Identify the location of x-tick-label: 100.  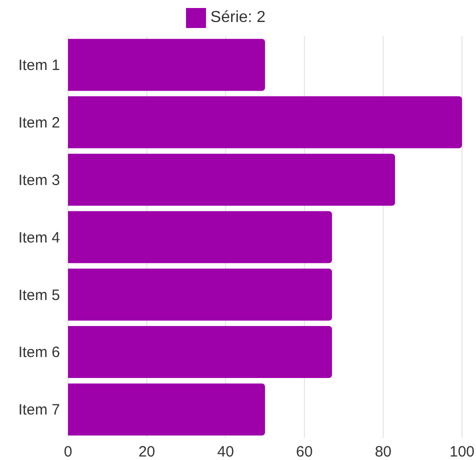
(462, 452).